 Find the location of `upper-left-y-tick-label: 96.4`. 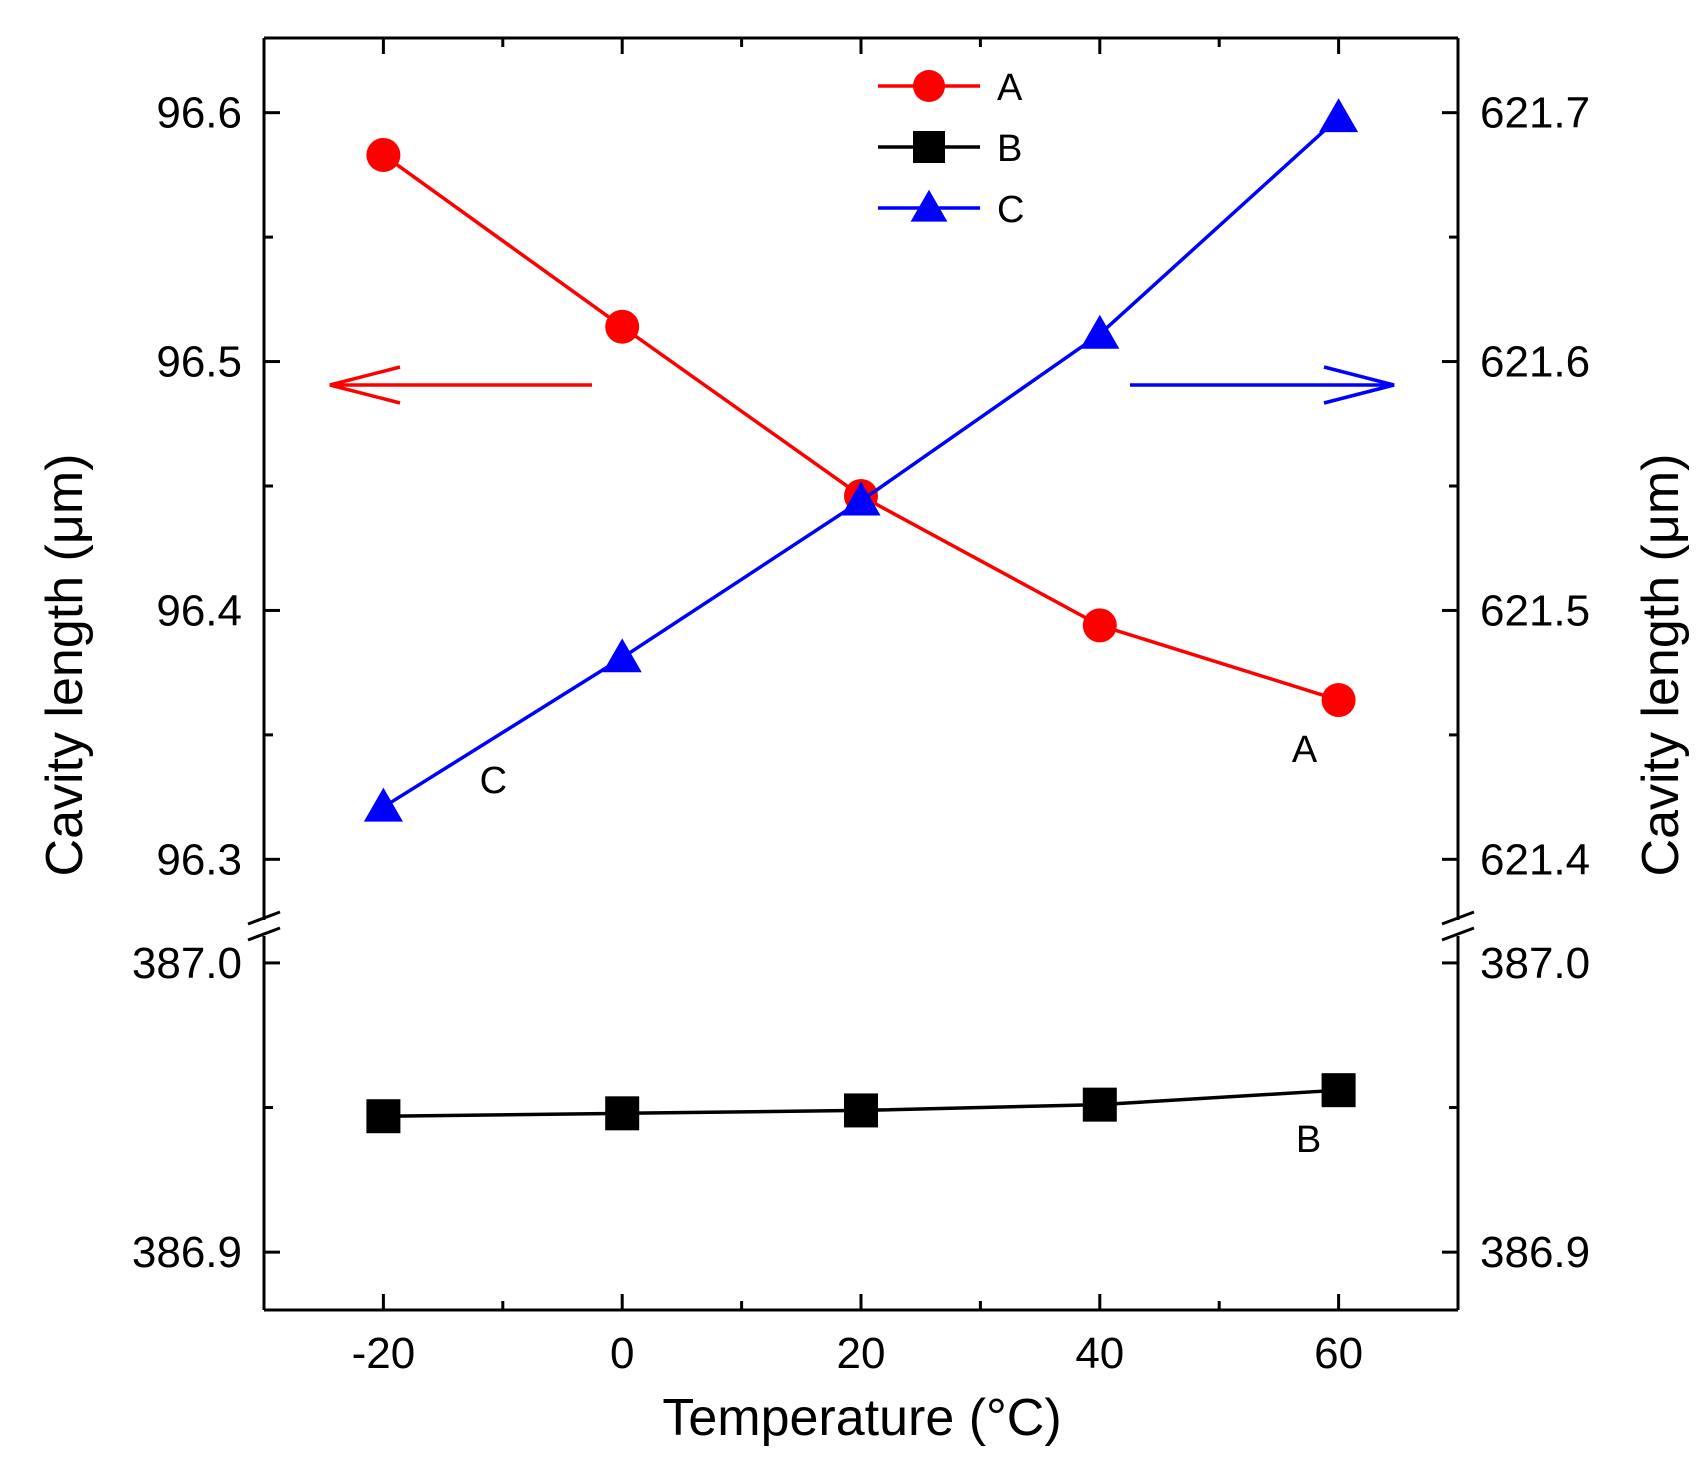

upper-left-y-tick-label: 96.4 is located at coordinates (199, 610).